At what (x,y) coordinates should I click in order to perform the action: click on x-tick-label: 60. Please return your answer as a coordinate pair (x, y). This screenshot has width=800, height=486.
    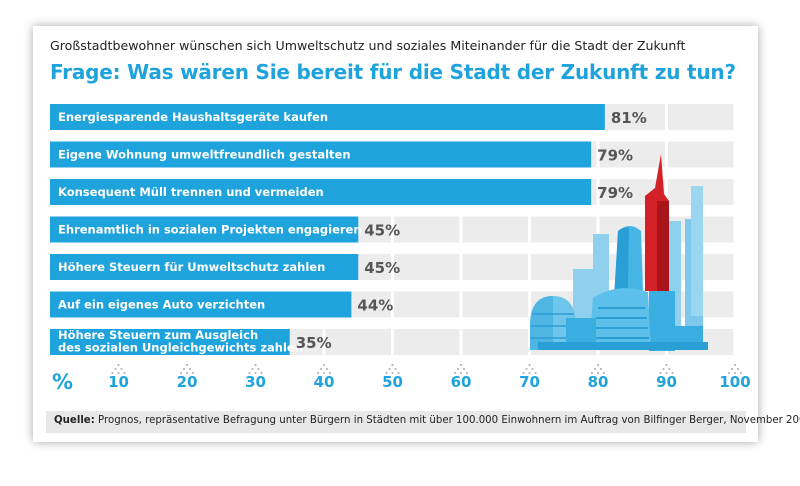
    Looking at the image, I should click on (461, 382).